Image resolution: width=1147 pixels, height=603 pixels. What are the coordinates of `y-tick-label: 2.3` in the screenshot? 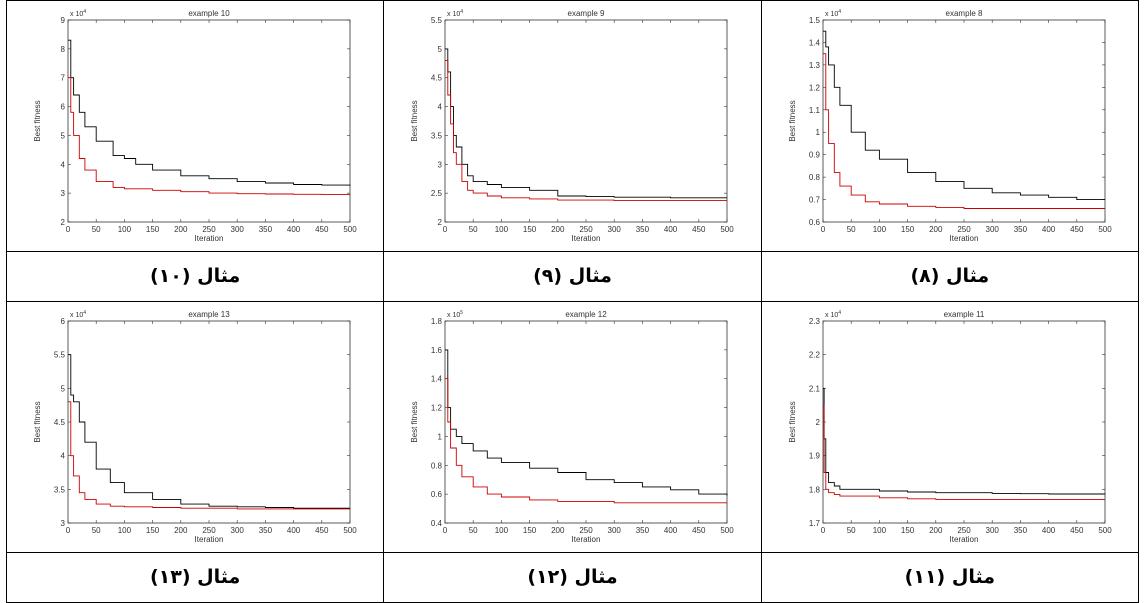 It's located at (815, 321).